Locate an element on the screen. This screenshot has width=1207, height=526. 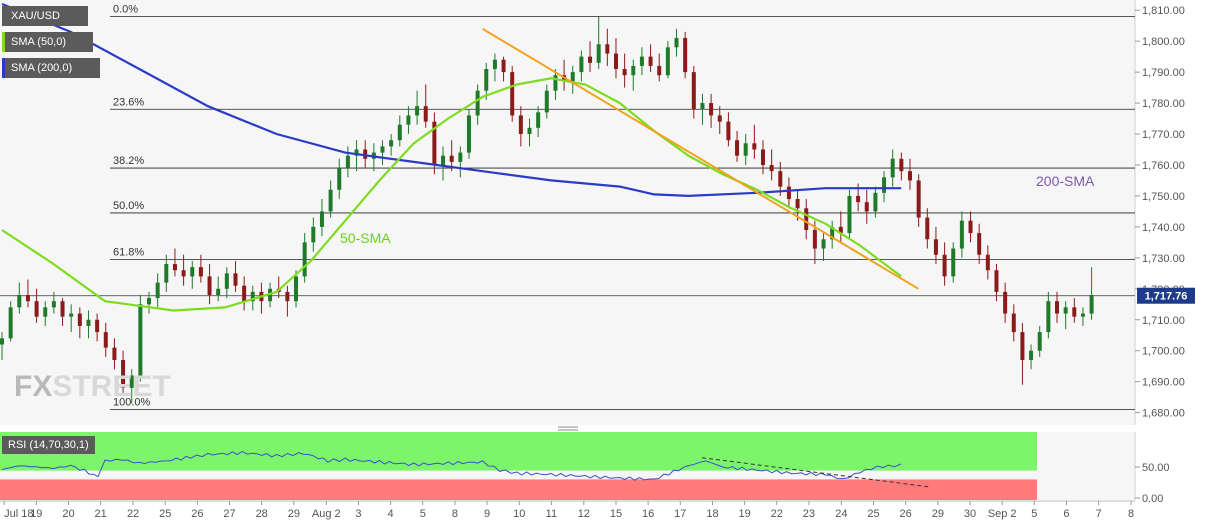
legend-rsi: RSI (14,70,30,1) is located at coordinates (48, 445).